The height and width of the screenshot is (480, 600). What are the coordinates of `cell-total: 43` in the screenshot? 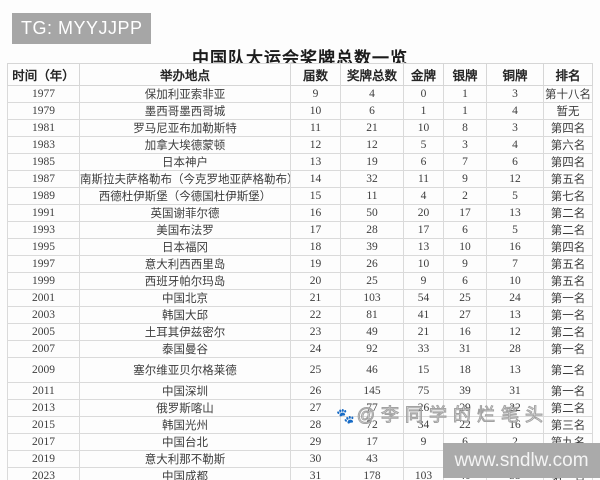 It's located at (372, 459).